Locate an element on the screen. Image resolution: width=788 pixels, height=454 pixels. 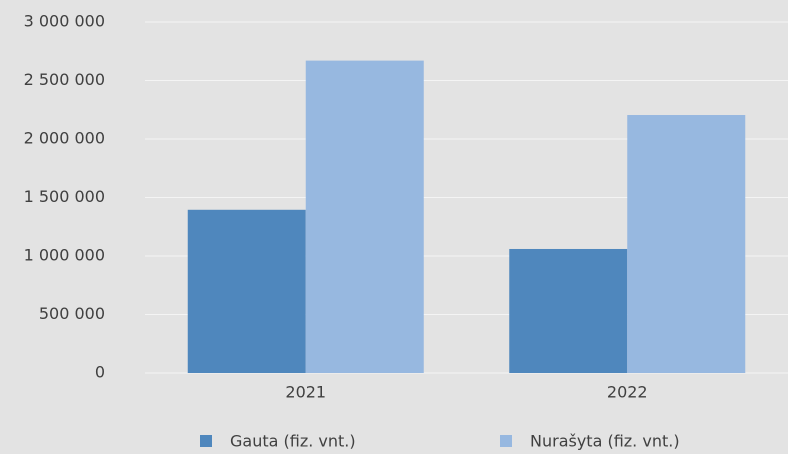
y-tick-label: 3 000 000 is located at coordinates (64, 21).